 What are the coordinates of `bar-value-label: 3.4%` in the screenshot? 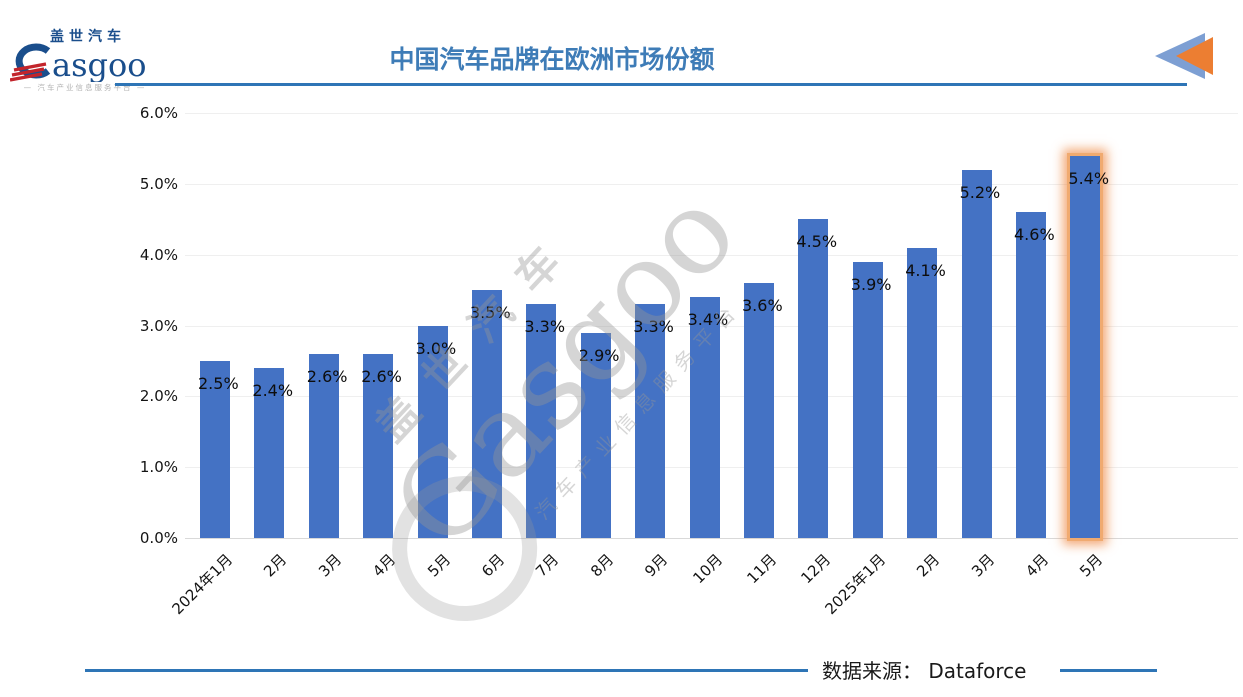 It's located at (708, 320).